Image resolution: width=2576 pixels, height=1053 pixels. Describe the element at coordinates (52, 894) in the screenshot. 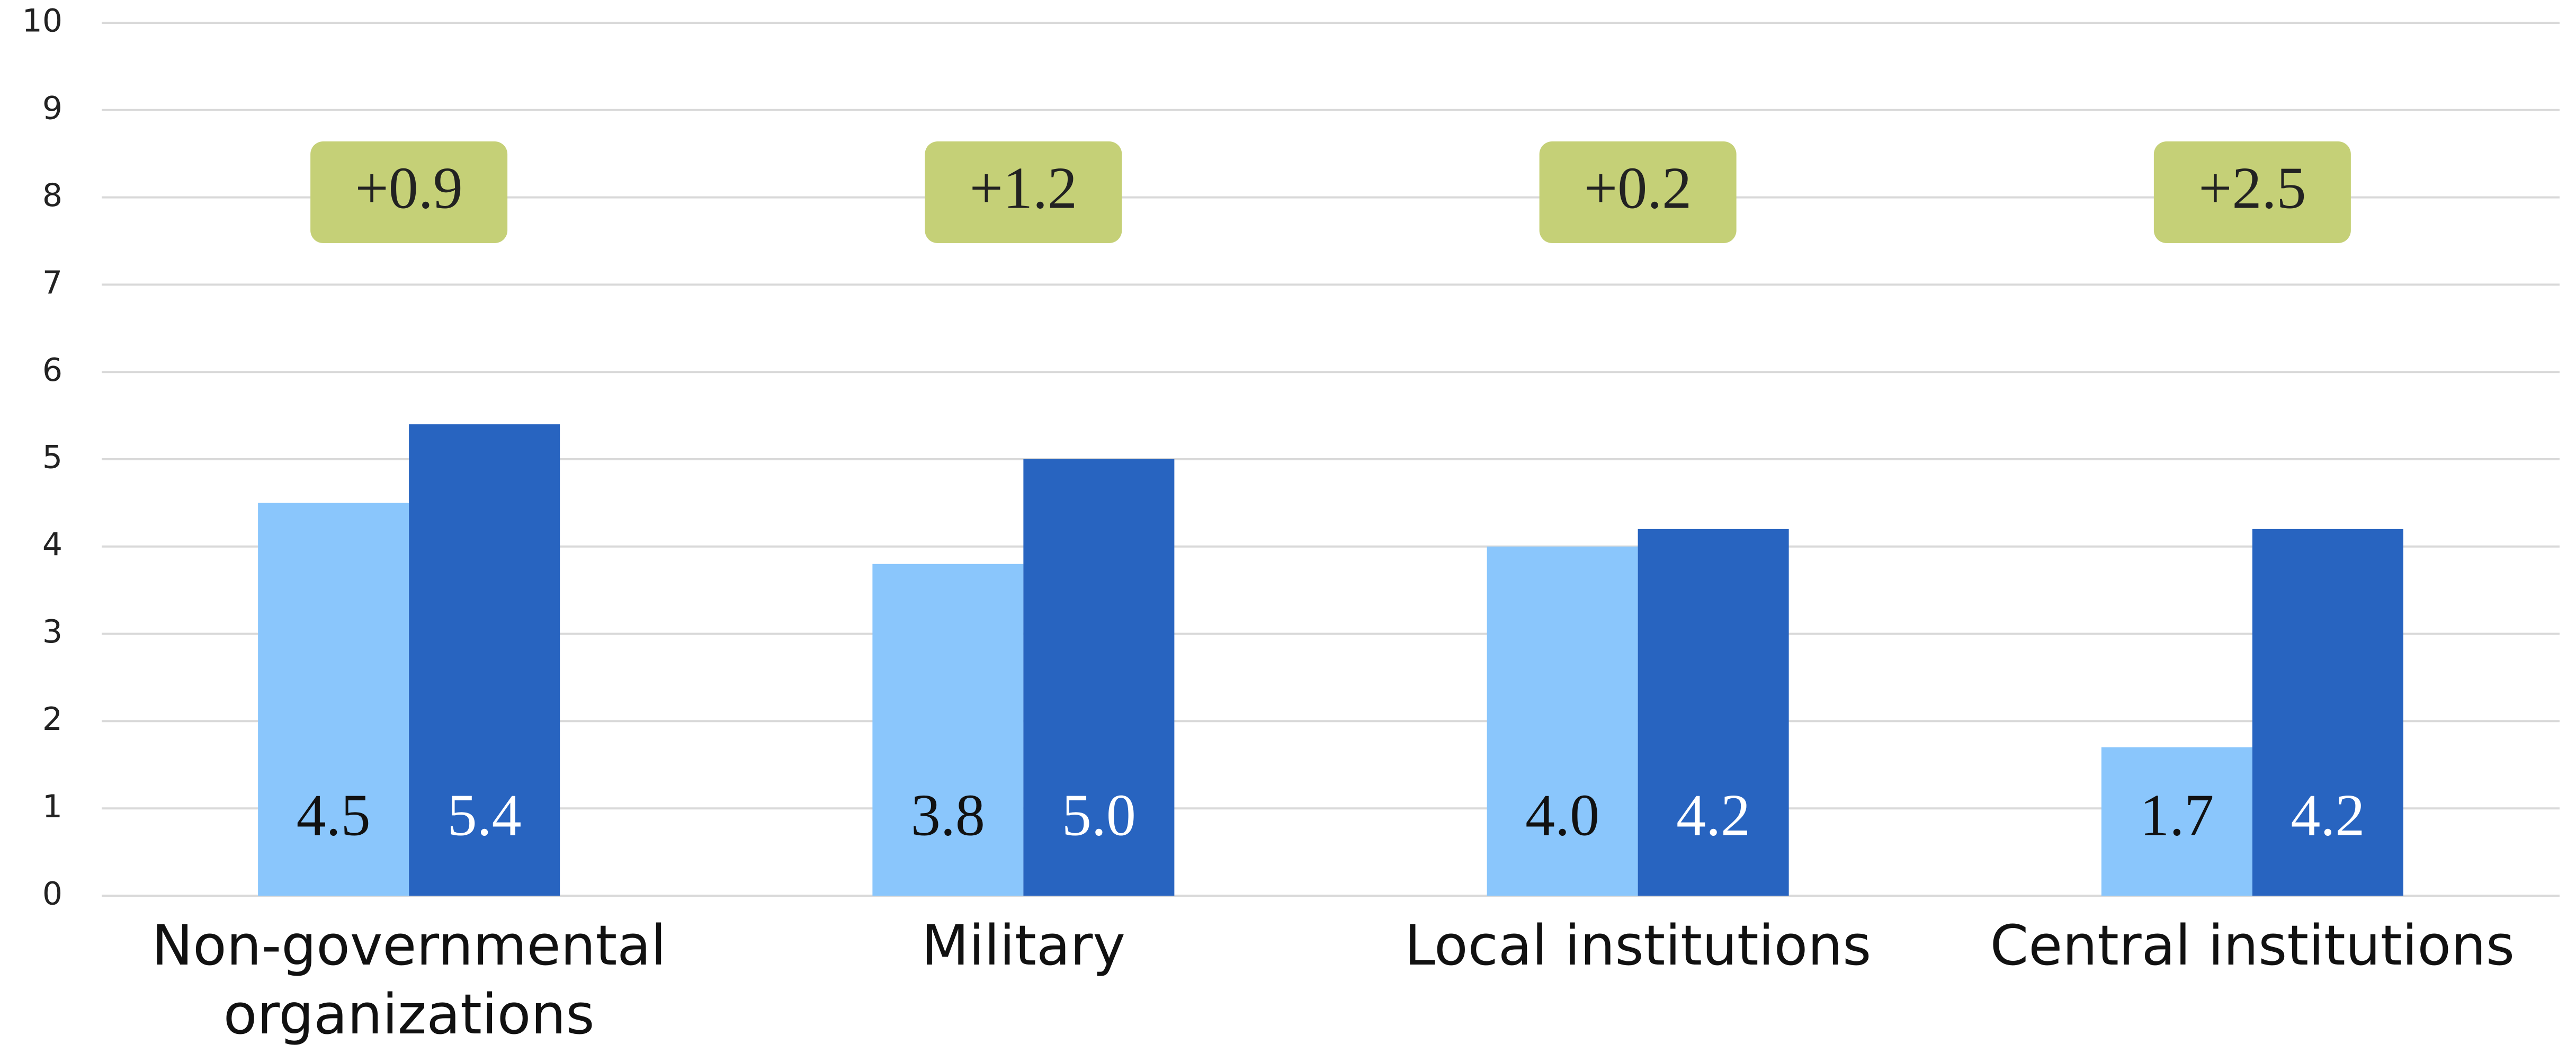

I see `y-tick-label: 0` at that location.